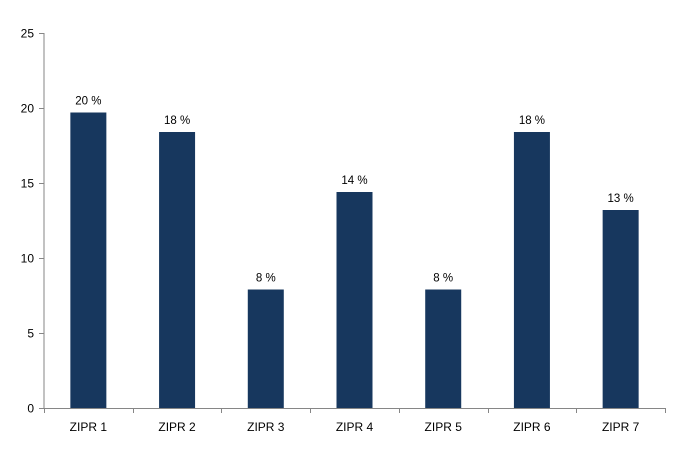  Describe the element at coordinates (28, 259) in the screenshot. I see `y-tick-label: 10` at that location.